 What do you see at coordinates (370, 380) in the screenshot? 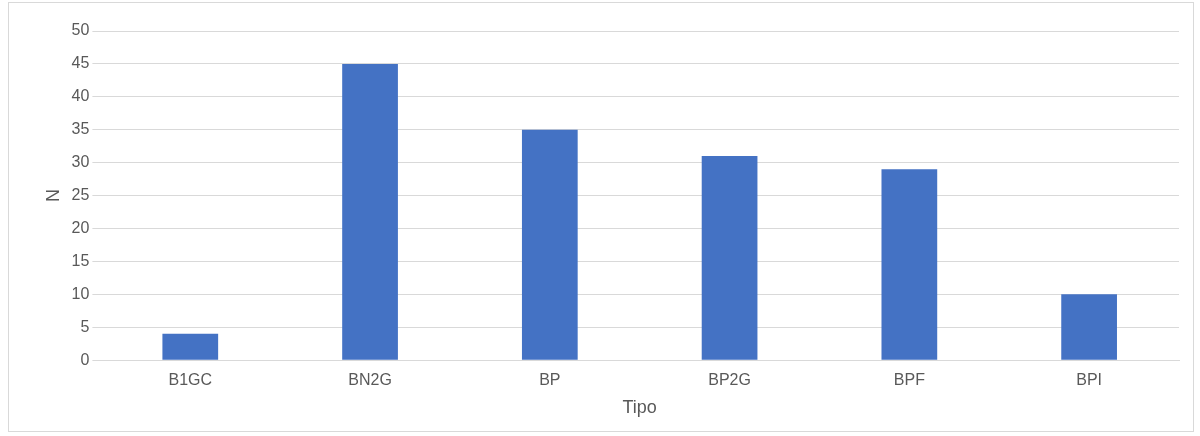
I see `x-tick-label: BN2G` at bounding box center [370, 380].